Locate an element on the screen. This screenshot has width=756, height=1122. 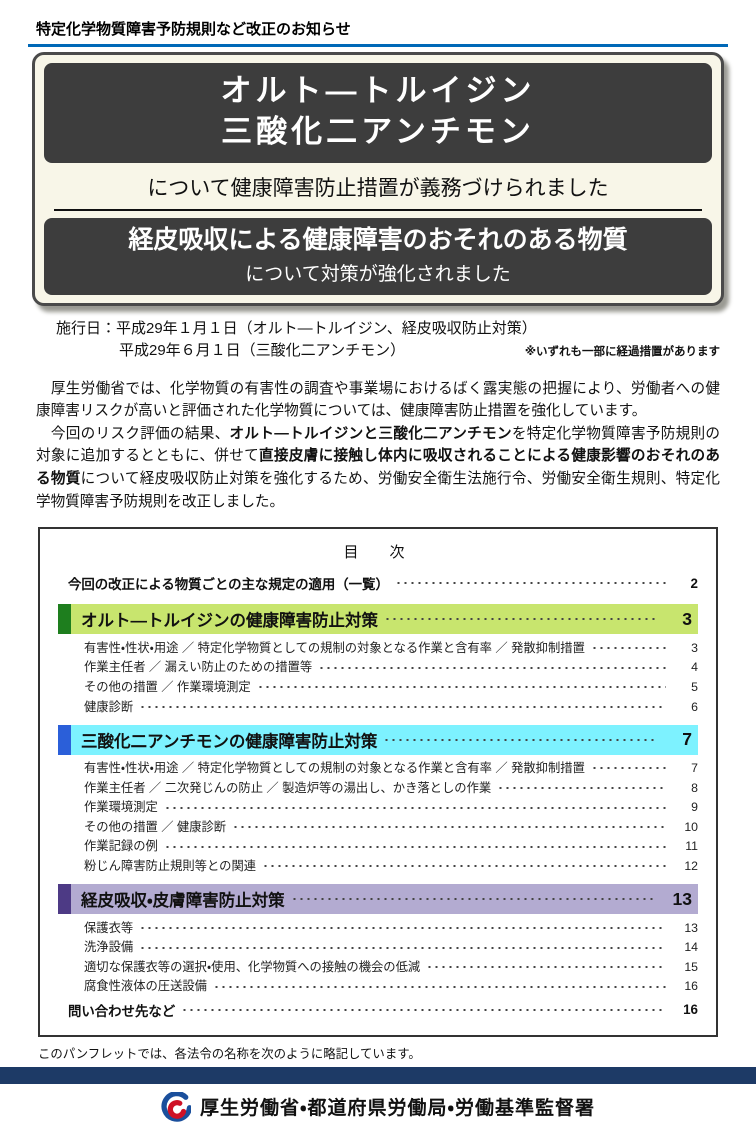
hero-subtitle1: について健康障害防止措置が義務づけられました is located at coordinates (378, 188).